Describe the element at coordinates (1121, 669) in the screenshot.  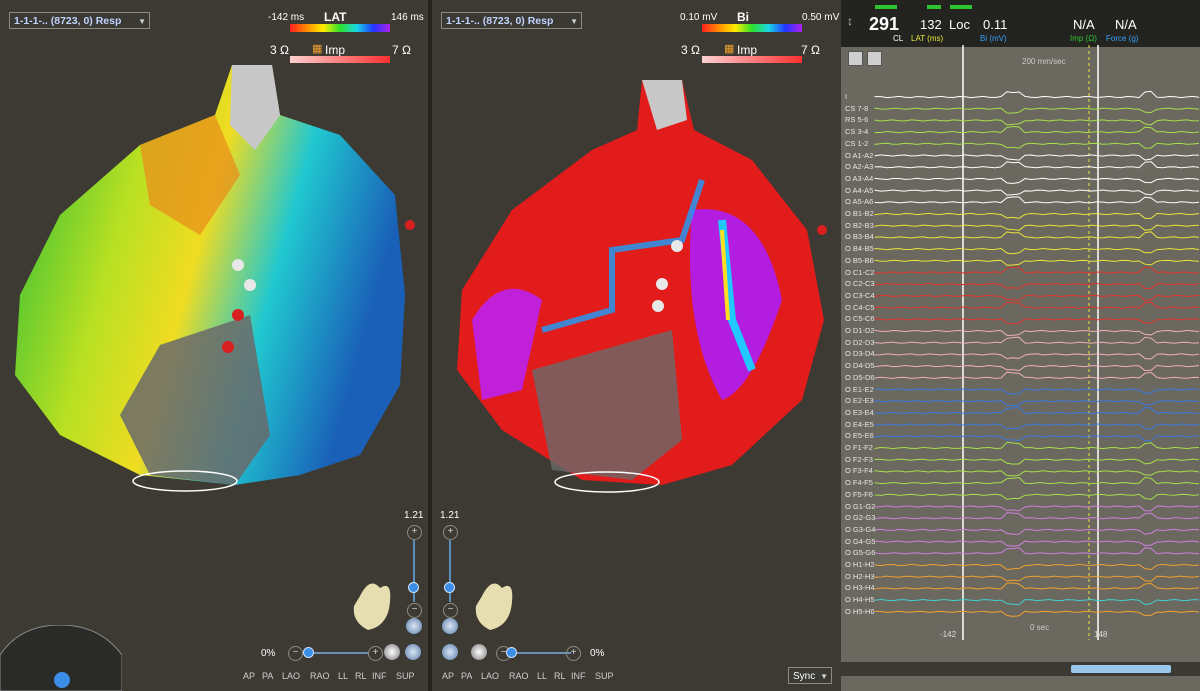
I see `ecg-scroll-thumb` at that location.